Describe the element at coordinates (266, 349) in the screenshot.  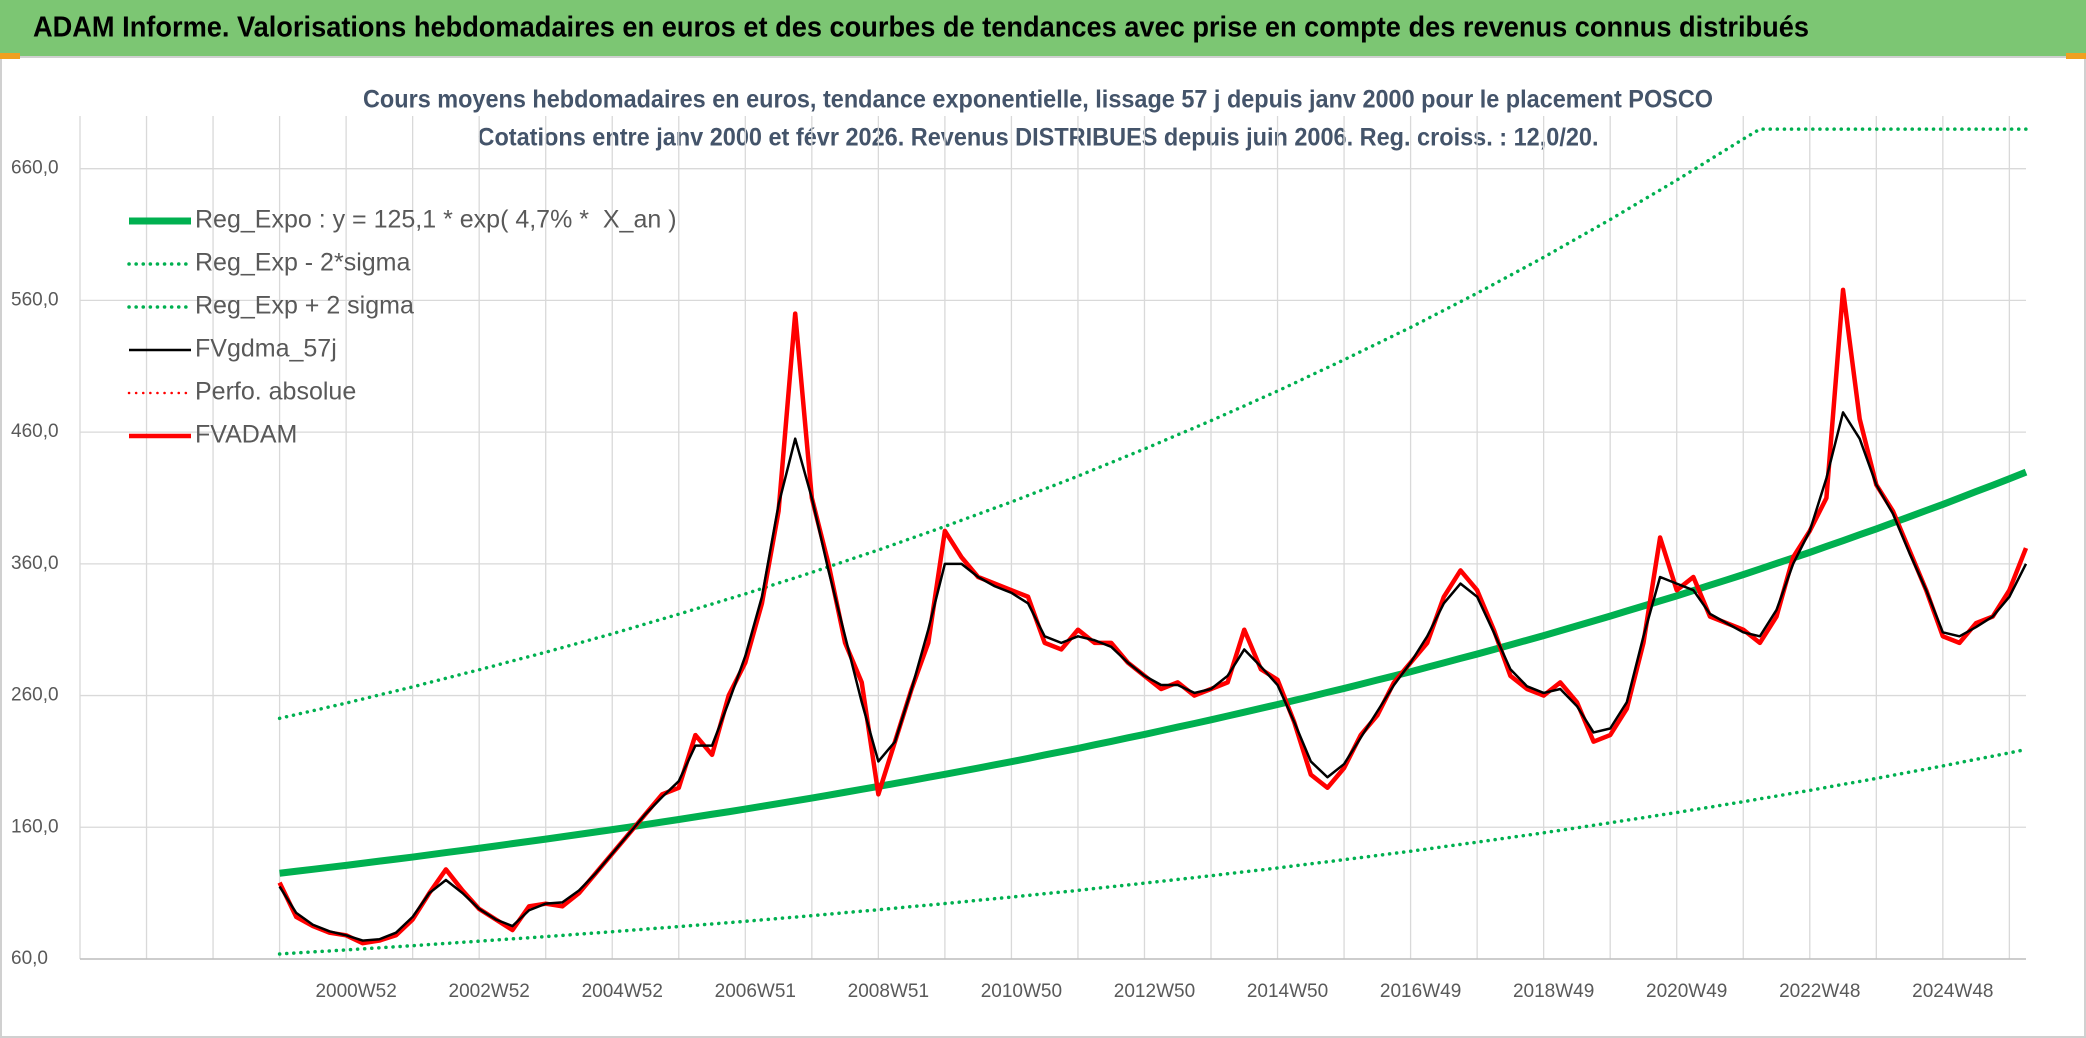
I see `legend-label: FVgdma_57j` at that location.